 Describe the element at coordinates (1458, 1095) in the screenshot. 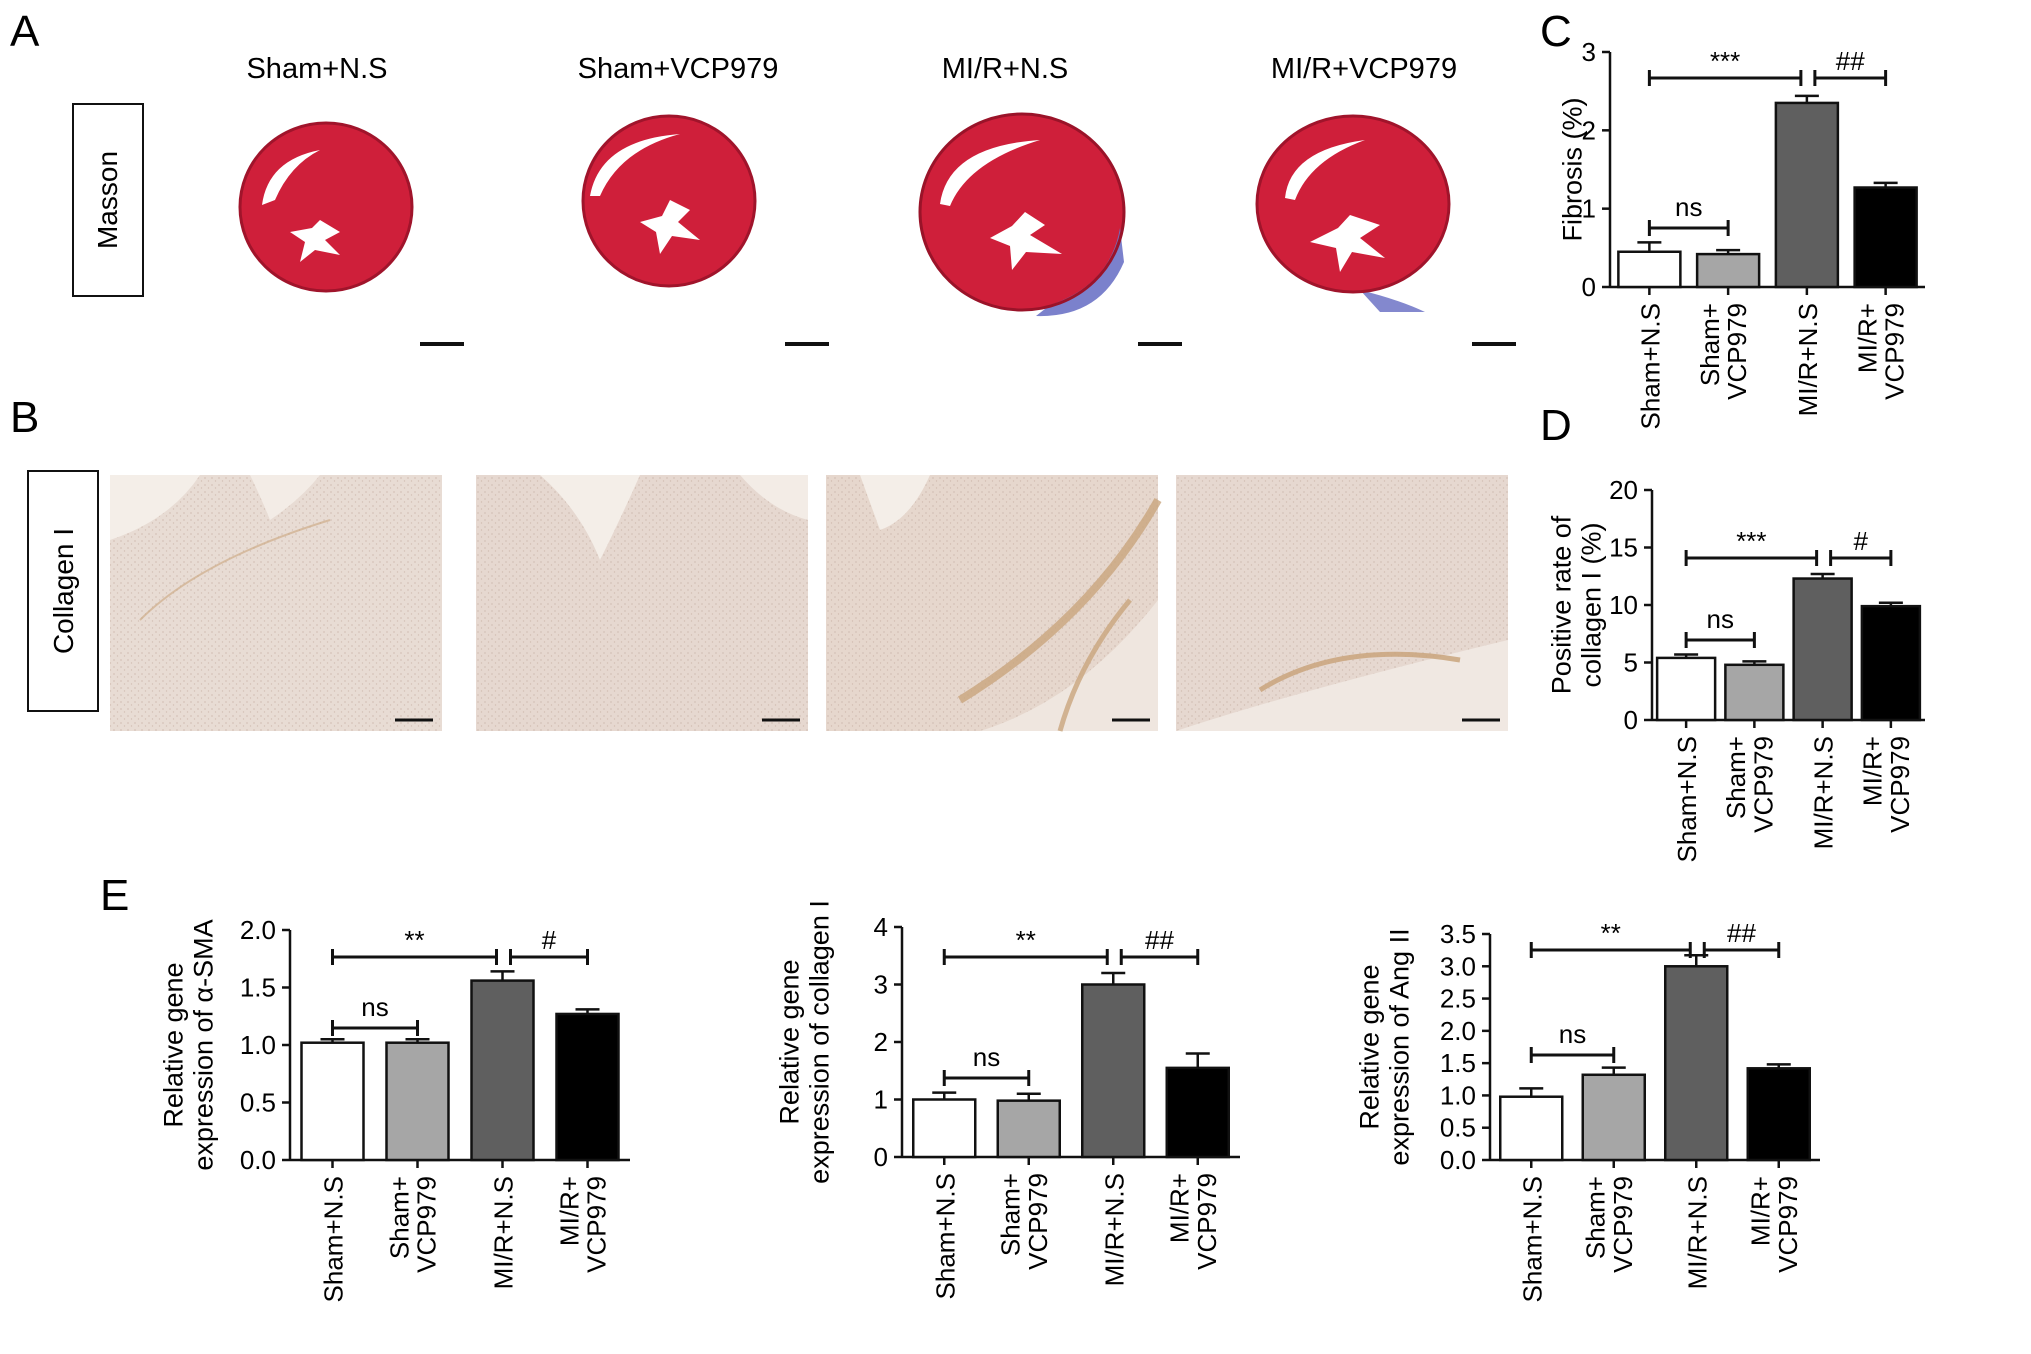

I see `y-tick-label: 1.0` at that location.